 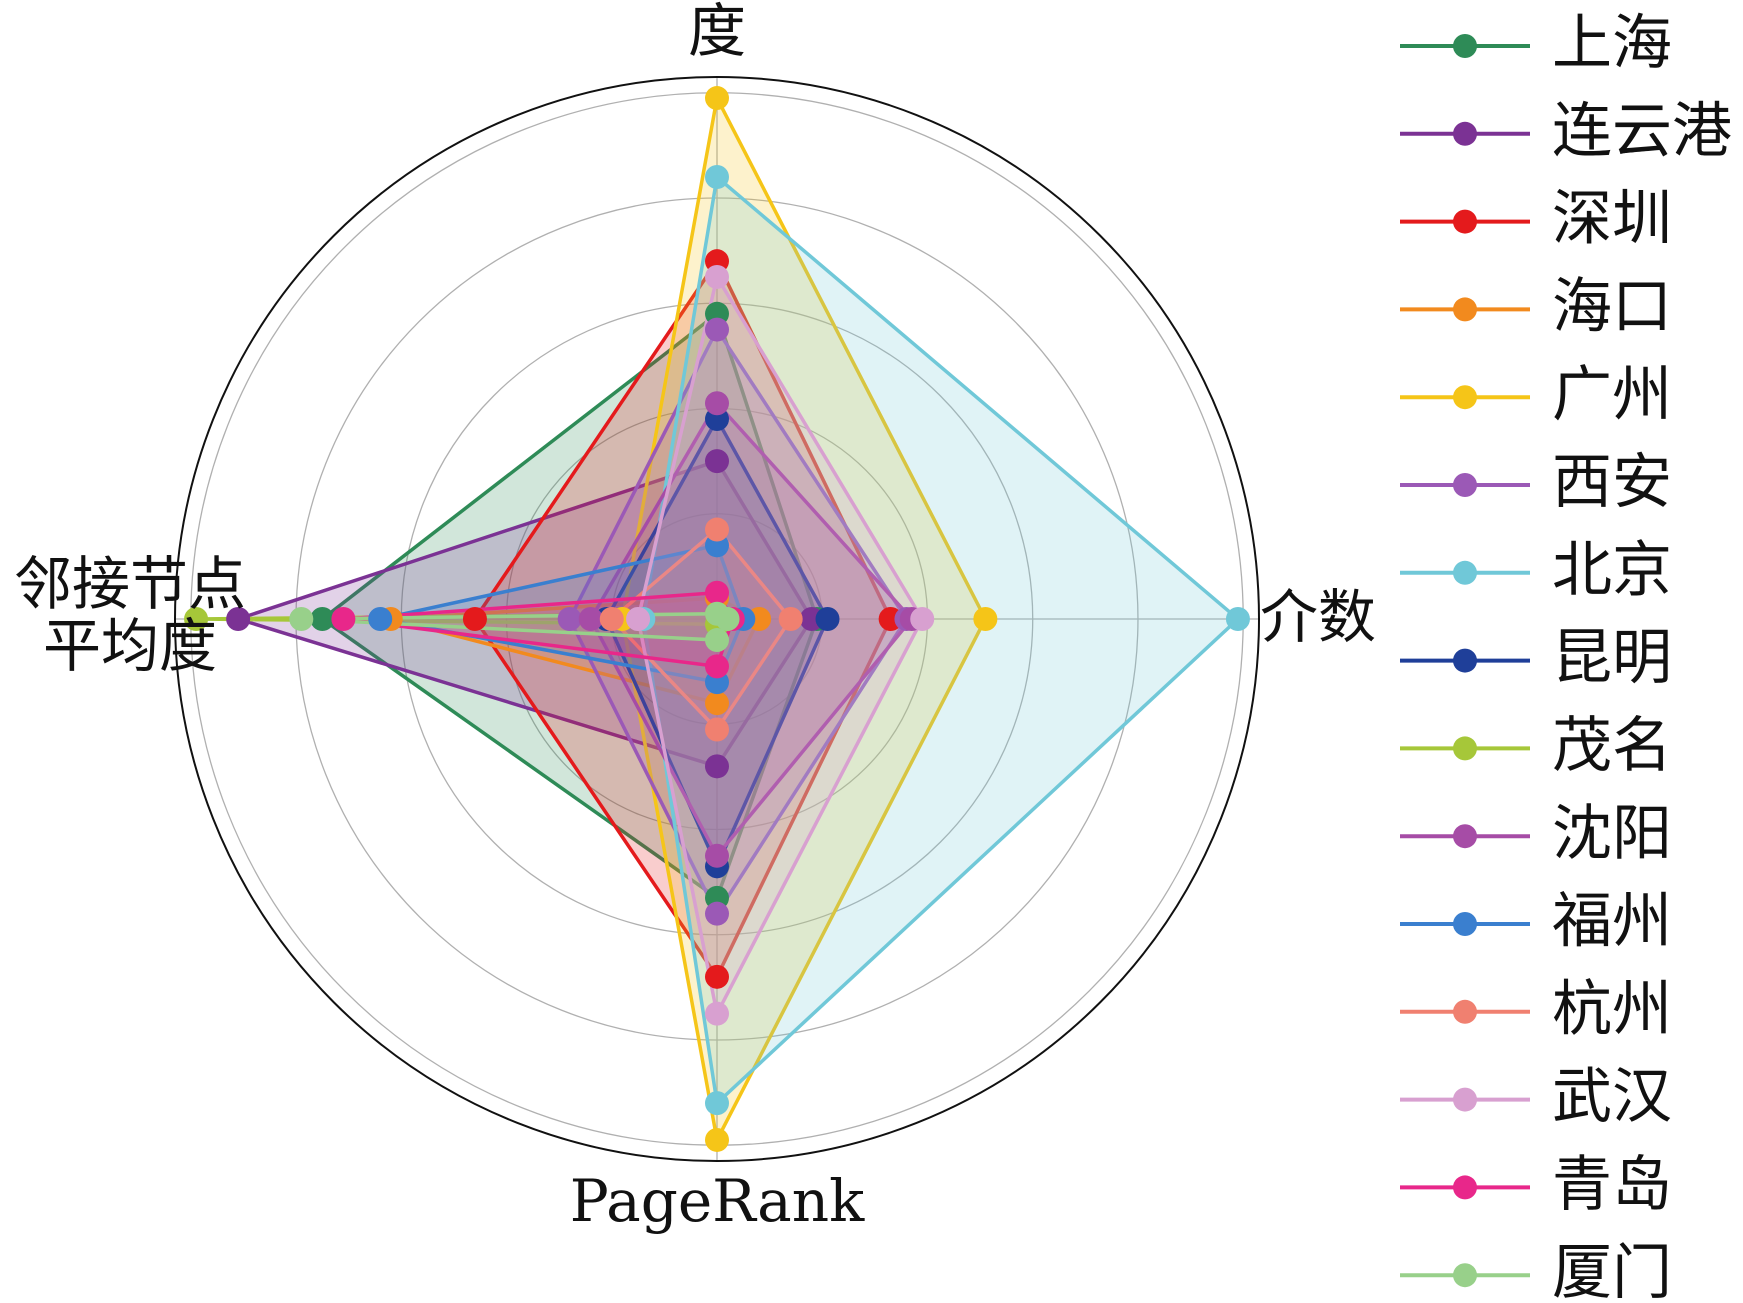 What do you see at coordinates (1612, 922) in the screenshot?
I see `legend-label: 福州` at bounding box center [1612, 922].